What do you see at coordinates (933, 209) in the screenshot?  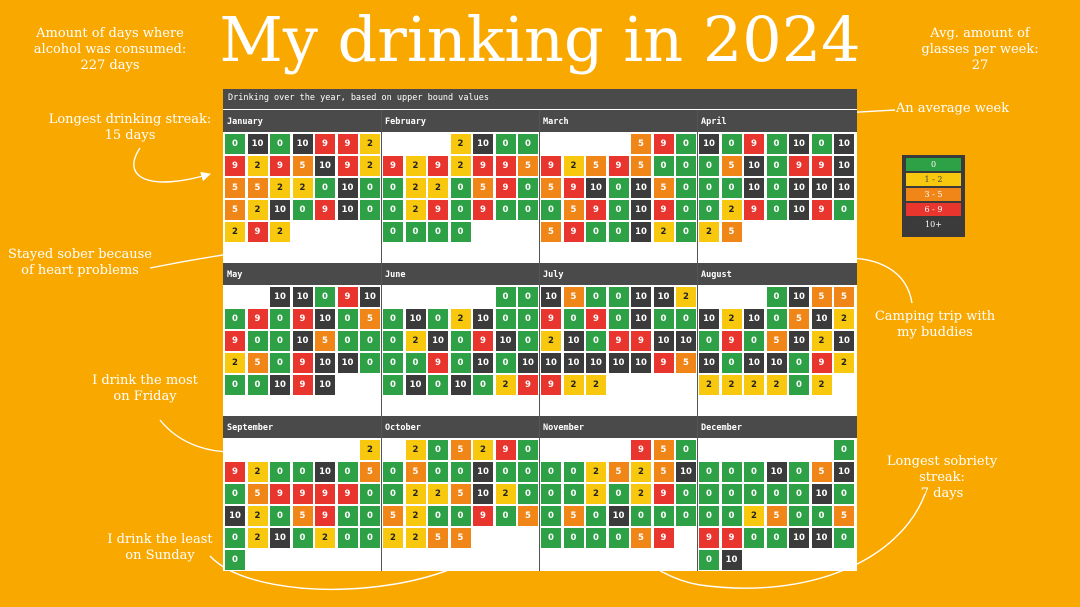 I see `legend-entry: 6 - 9` at bounding box center [933, 209].